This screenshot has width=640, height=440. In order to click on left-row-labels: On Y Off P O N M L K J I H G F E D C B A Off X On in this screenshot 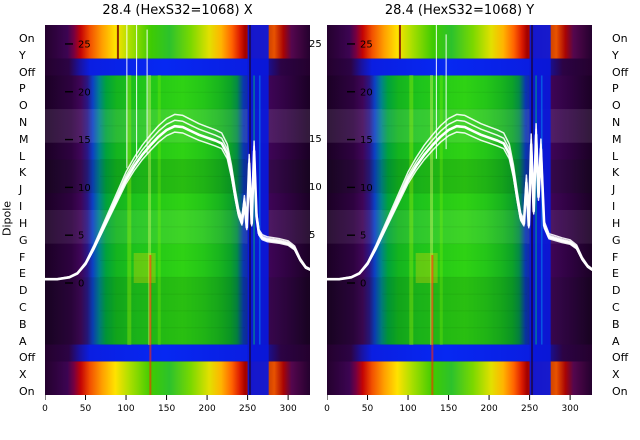, I will do `click(32, 213)`.